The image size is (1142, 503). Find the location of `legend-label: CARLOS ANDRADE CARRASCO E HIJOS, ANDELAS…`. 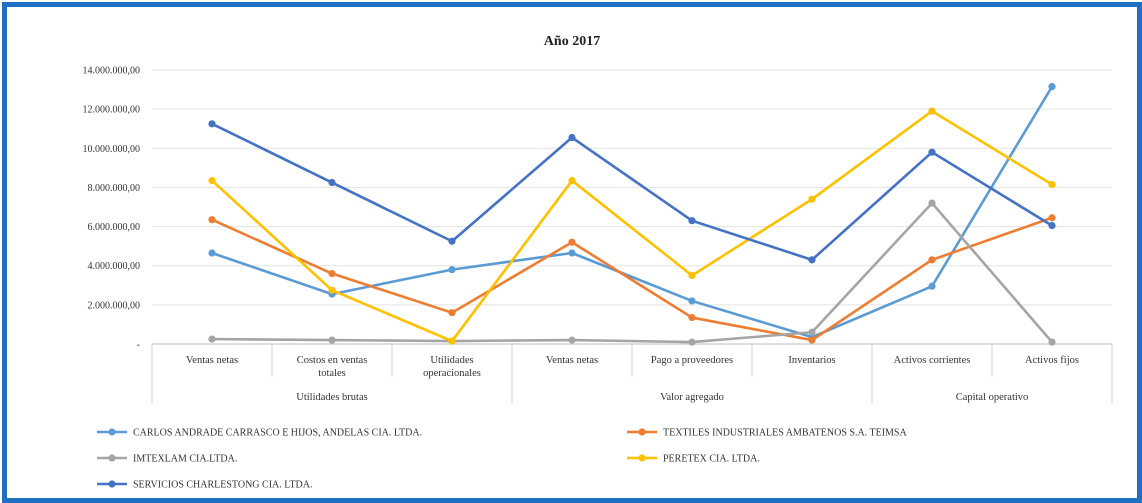

legend-label: CARLOS ANDRADE CARRASCO E HIJOS, ANDELAS… is located at coordinates (277, 433).